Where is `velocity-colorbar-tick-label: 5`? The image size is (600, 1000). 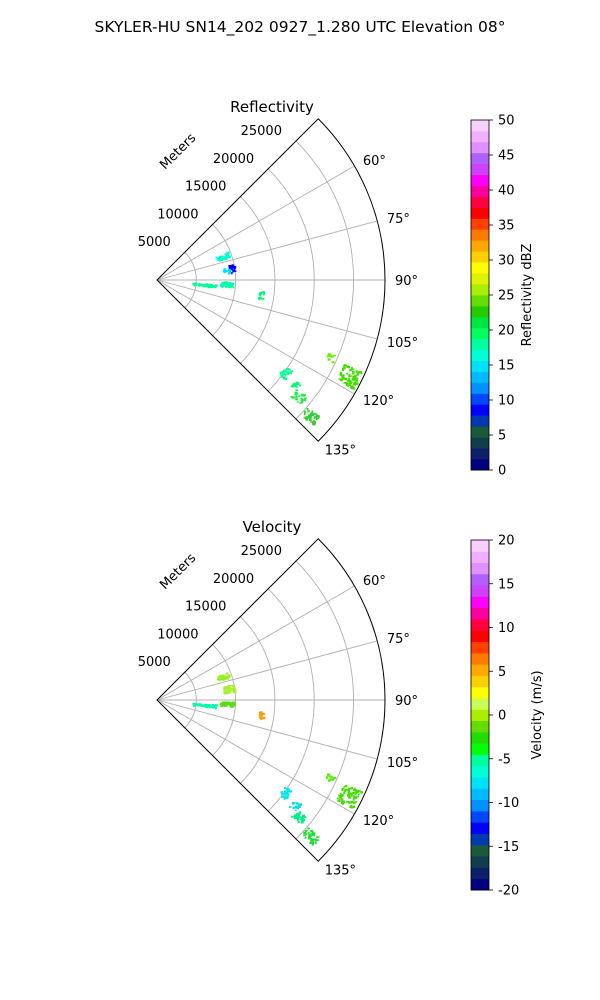 velocity-colorbar-tick-label: 5 is located at coordinates (502, 672).